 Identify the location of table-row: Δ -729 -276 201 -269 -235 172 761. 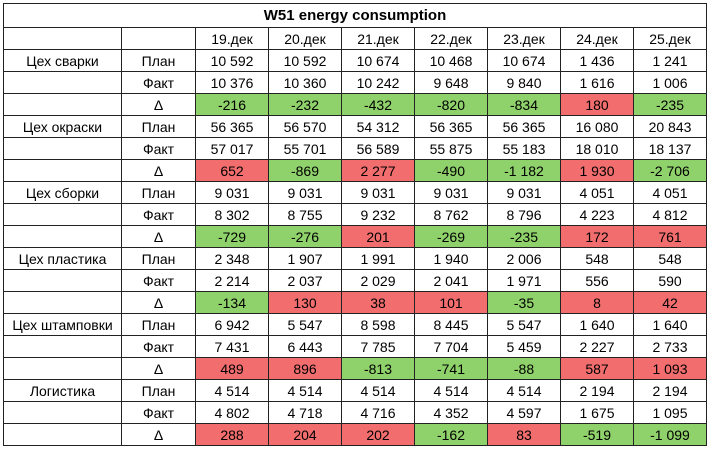
(355, 236).